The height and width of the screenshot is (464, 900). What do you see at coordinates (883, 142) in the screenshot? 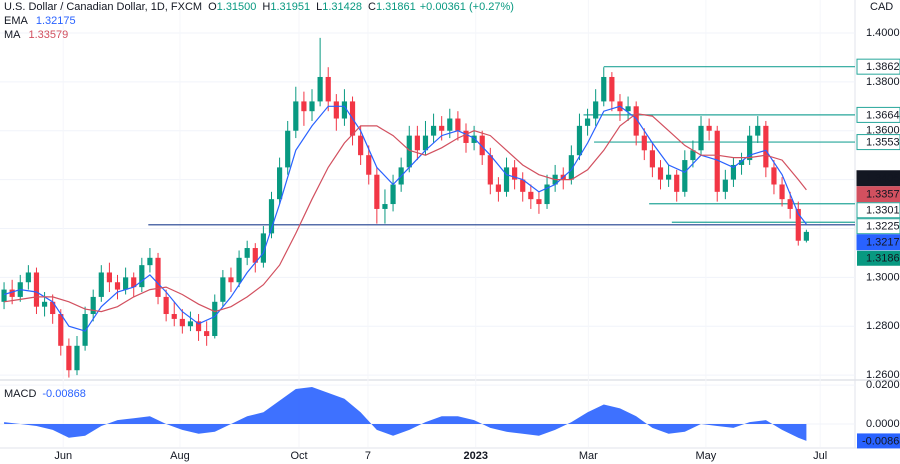
I see `price-badge-label: 1.35536` at bounding box center [883, 142].